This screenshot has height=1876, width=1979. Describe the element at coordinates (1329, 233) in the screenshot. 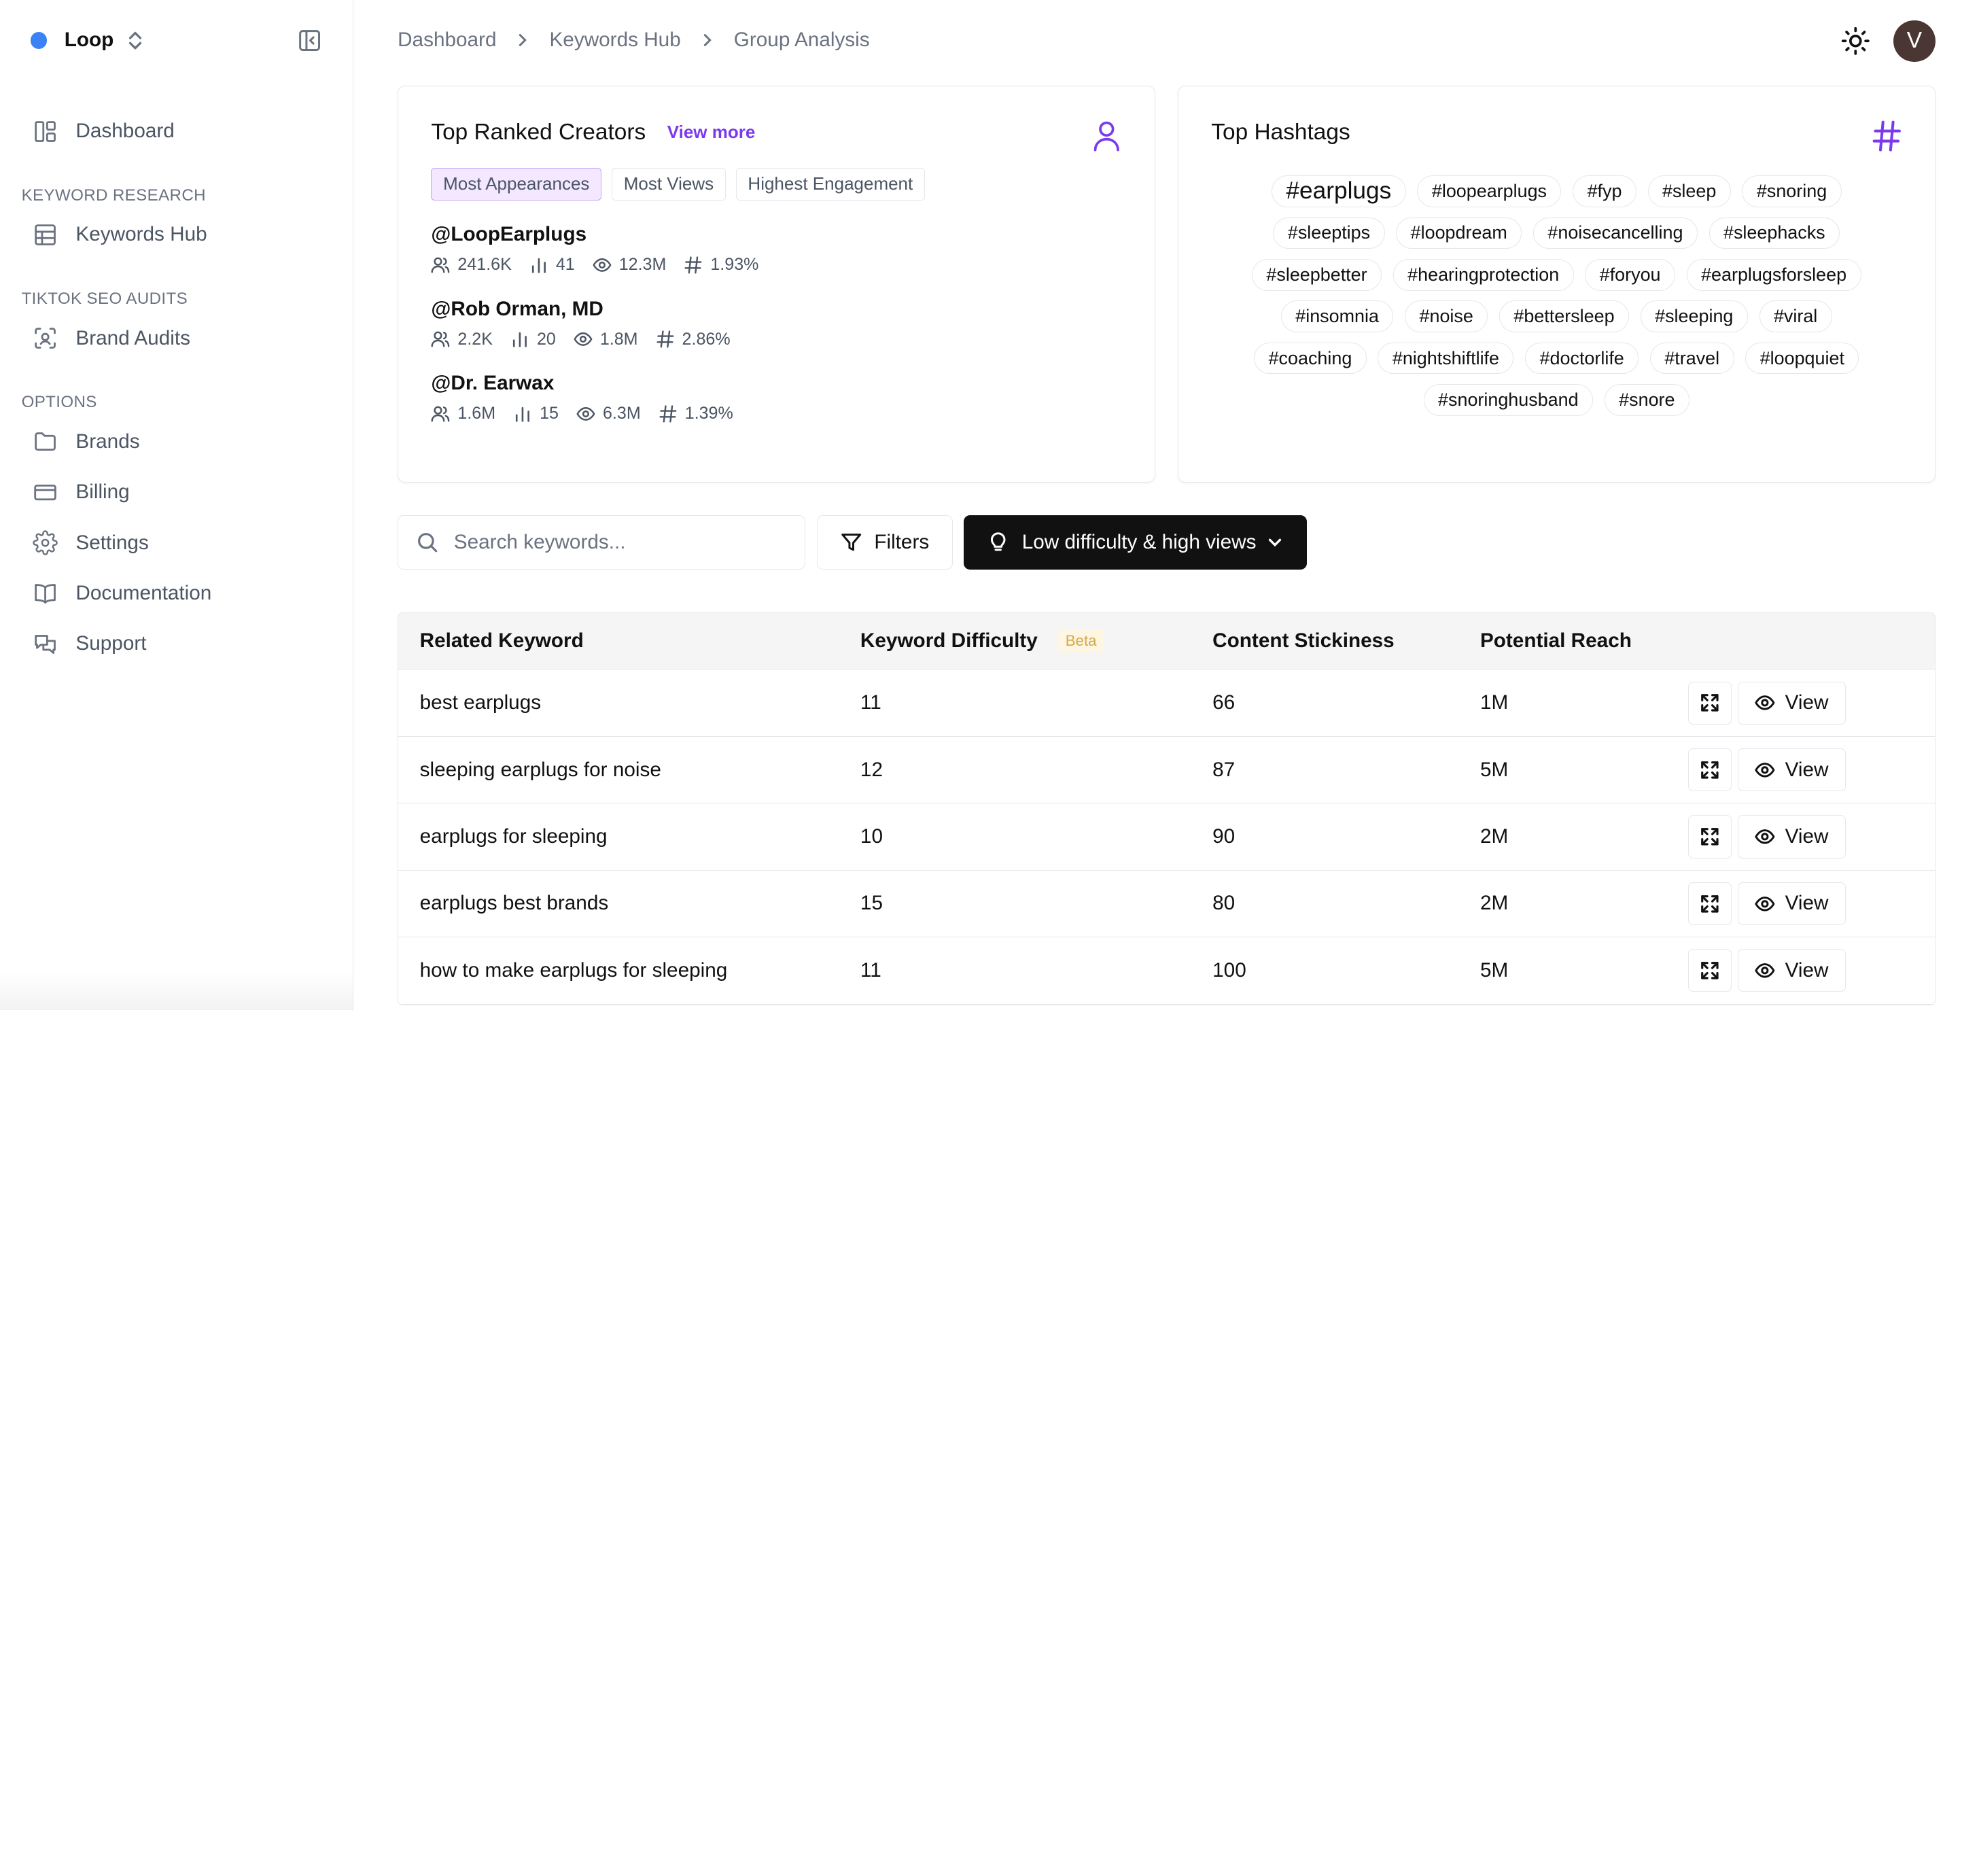

I see `hashtag-chip: #sleeptips` at that location.